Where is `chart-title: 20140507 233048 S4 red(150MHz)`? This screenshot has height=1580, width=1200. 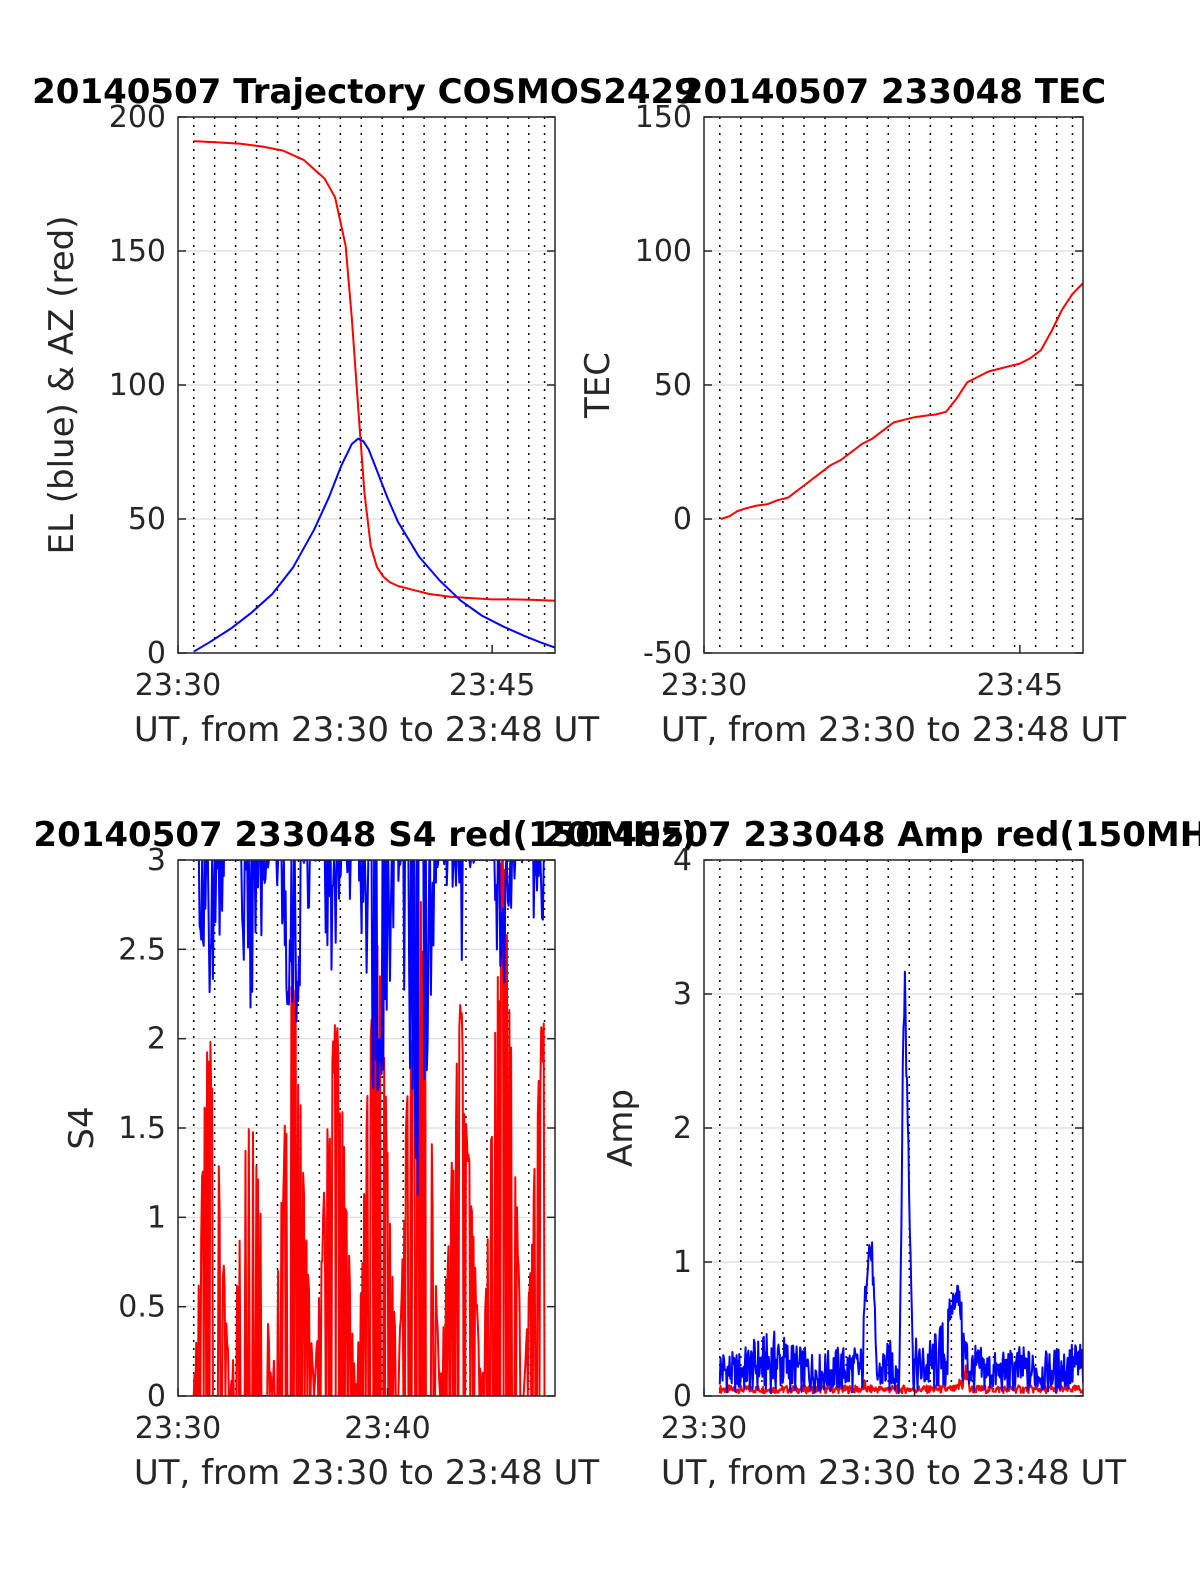
chart-title: 20140507 233048 S4 red(150MHz) is located at coordinates (364, 835).